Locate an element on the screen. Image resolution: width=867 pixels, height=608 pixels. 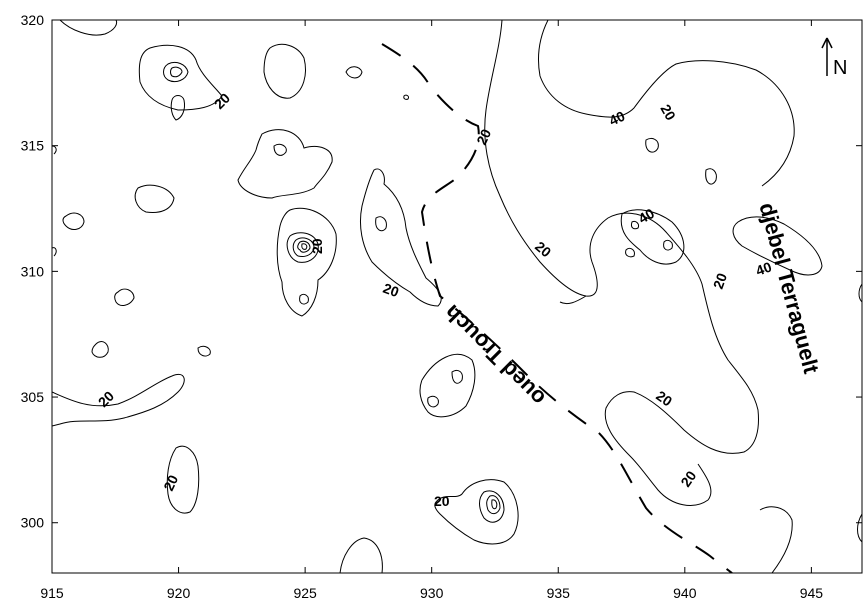
y-tick-label: 310 is located at coordinates (33, 271).